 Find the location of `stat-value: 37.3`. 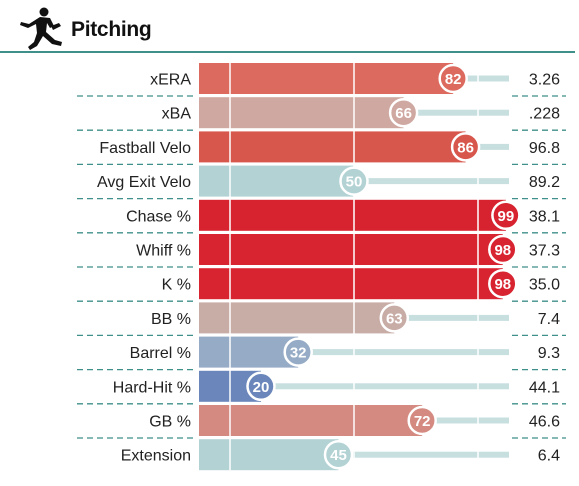

stat-value: 37.3 is located at coordinates (544, 251).